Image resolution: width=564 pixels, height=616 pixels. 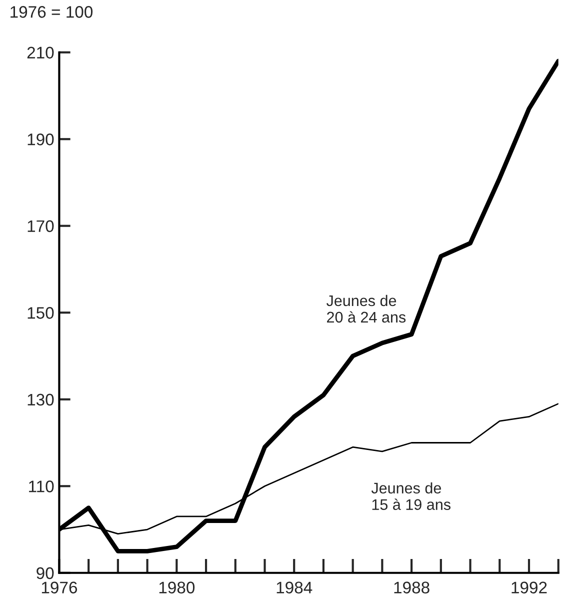 What do you see at coordinates (41, 486) in the screenshot?
I see `y-tick-label: 110` at bounding box center [41, 486].